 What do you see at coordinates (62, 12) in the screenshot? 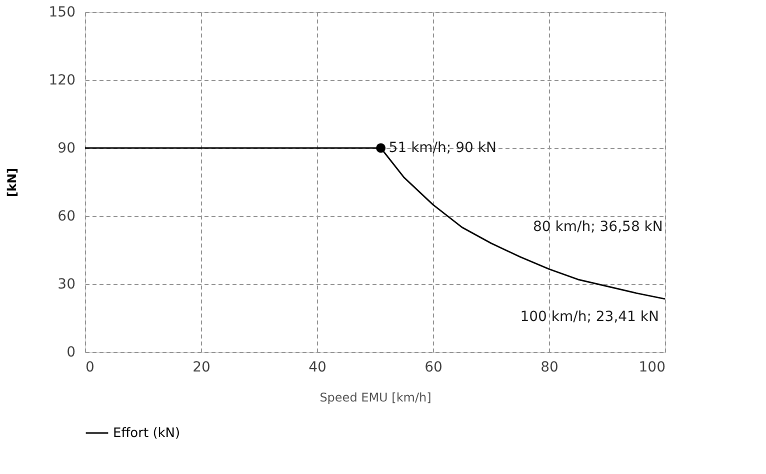
I see `y-tick-label: 150` at bounding box center [62, 12].